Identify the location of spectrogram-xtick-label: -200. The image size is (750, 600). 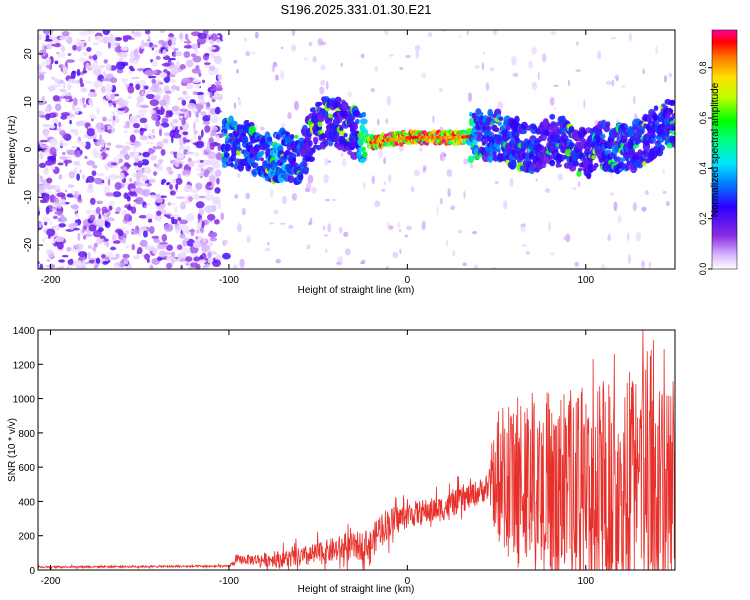
(50, 280).